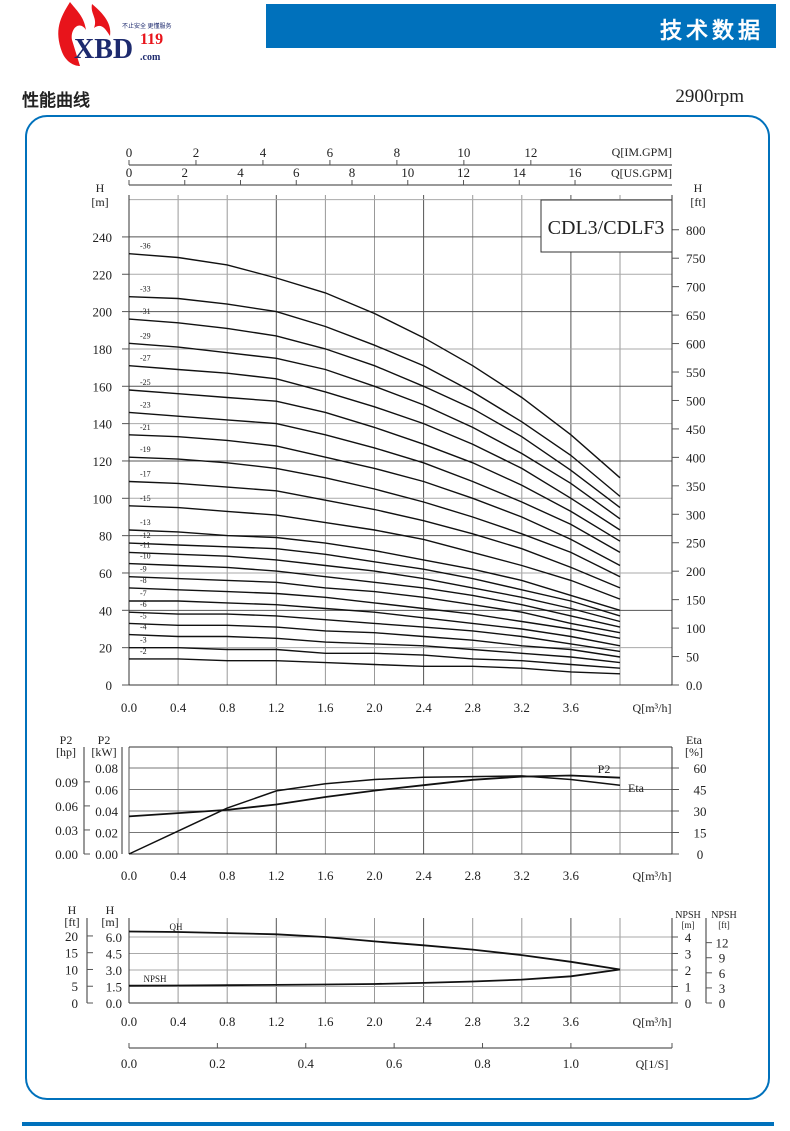 Image resolution: width=790 pixels, height=1131 pixels. What do you see at coordinates (606, 228) in the screenshot?
I see `chart-title: CDL3/CDLF3` at bounding box center [606, 228].